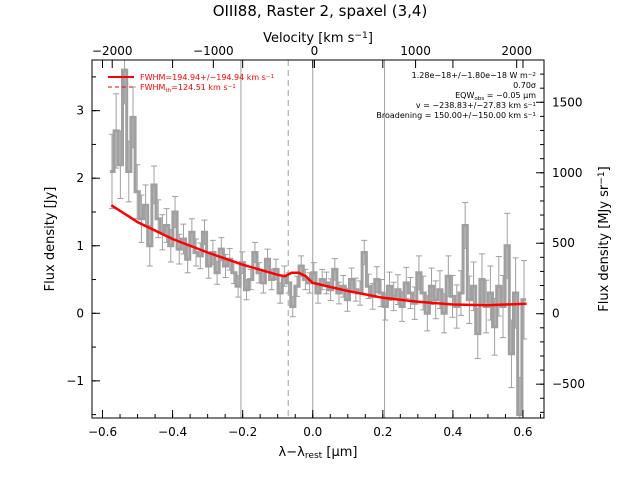 The width and height of the screenshot is (640, 480). Describe the element at coordinates (567, 173) in the screenshot. I see `right-tick-label: 1000` at that location.